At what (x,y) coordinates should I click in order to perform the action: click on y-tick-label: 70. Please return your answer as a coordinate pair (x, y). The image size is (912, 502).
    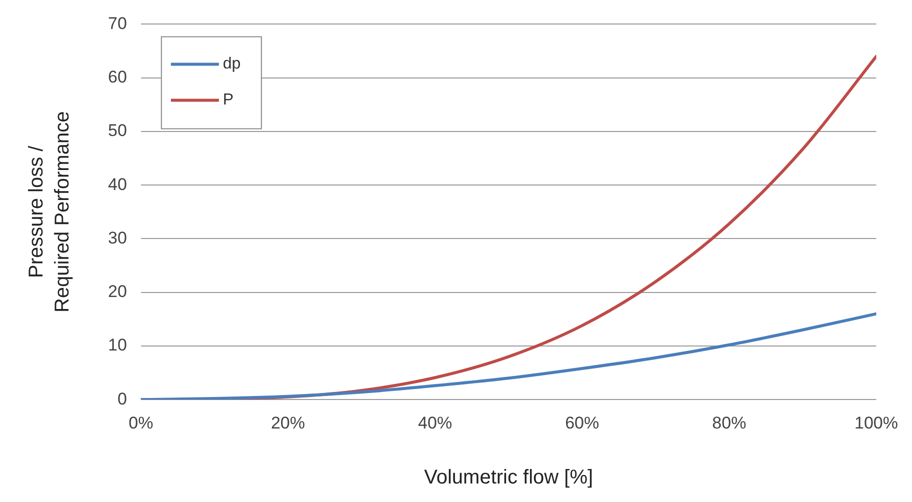
    Looking at the image, I should click on (117, 23).